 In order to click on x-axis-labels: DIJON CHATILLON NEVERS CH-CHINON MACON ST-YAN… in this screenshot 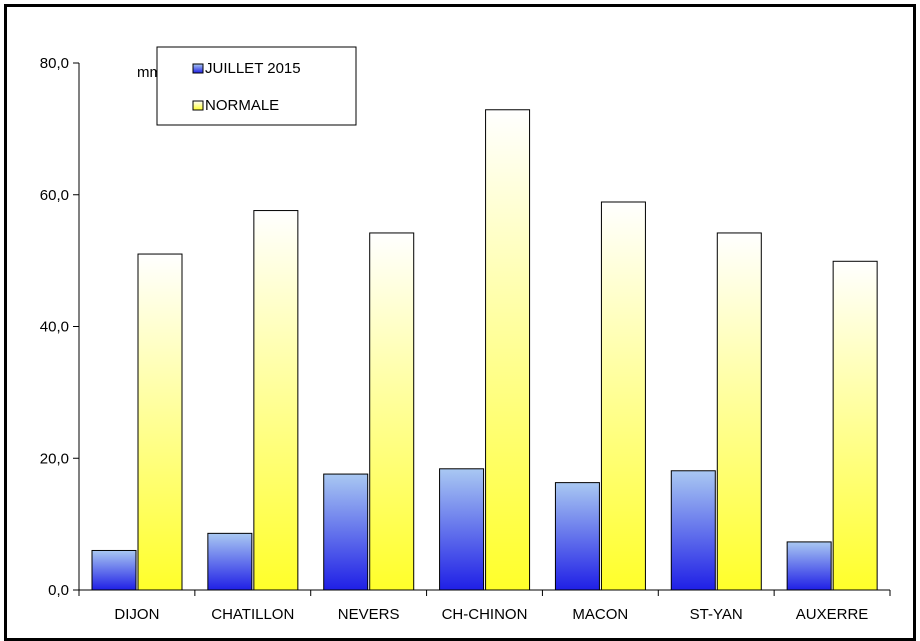, I will do `click(484, 606)`.